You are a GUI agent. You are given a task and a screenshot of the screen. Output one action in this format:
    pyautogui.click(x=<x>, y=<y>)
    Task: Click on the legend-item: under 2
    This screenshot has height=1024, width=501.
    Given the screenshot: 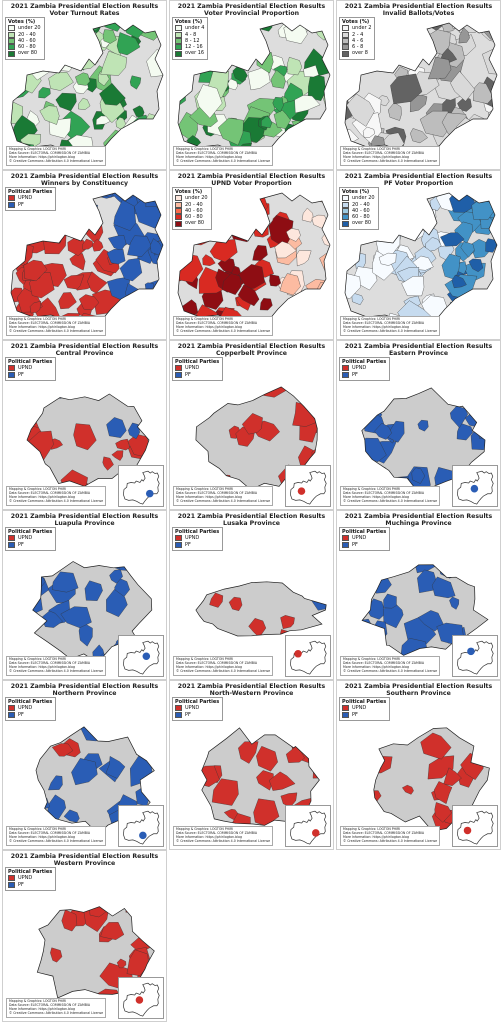 What is the action you would take?
    pyautogui.click(x=356, y=28)
    